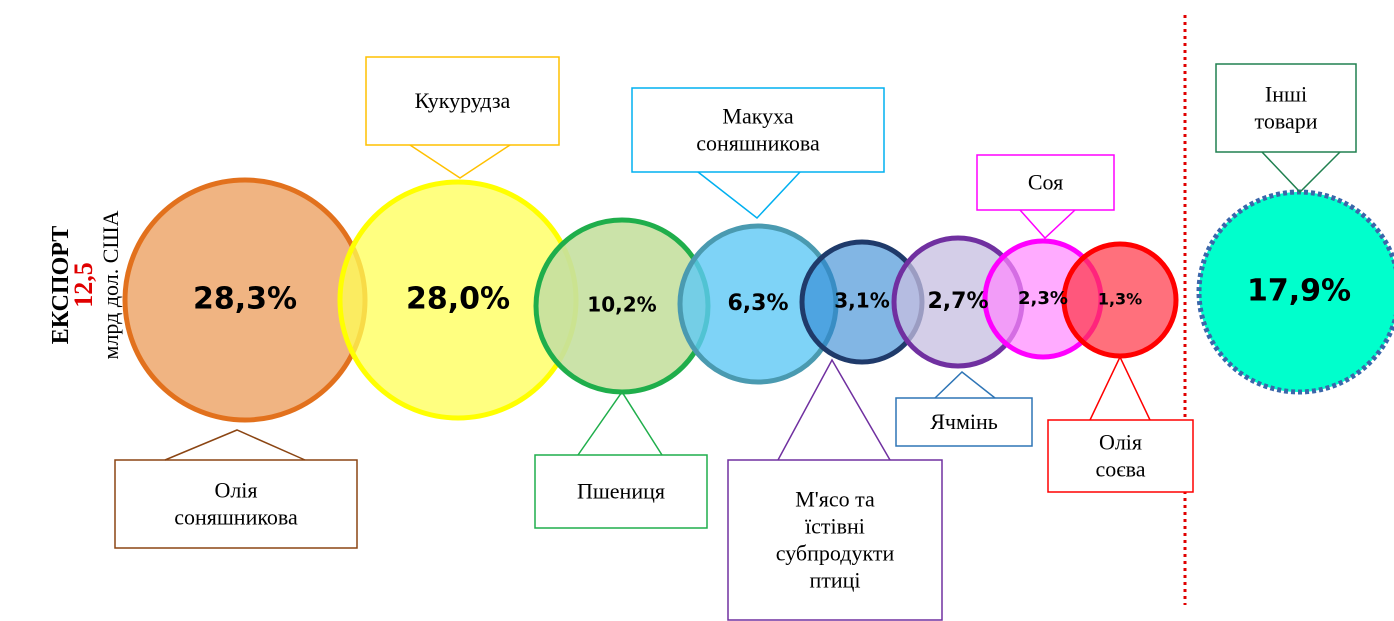 The width and height of the screenshot is (1394, 621). I want to click on share-label: 28,0%, so click(458, 299).